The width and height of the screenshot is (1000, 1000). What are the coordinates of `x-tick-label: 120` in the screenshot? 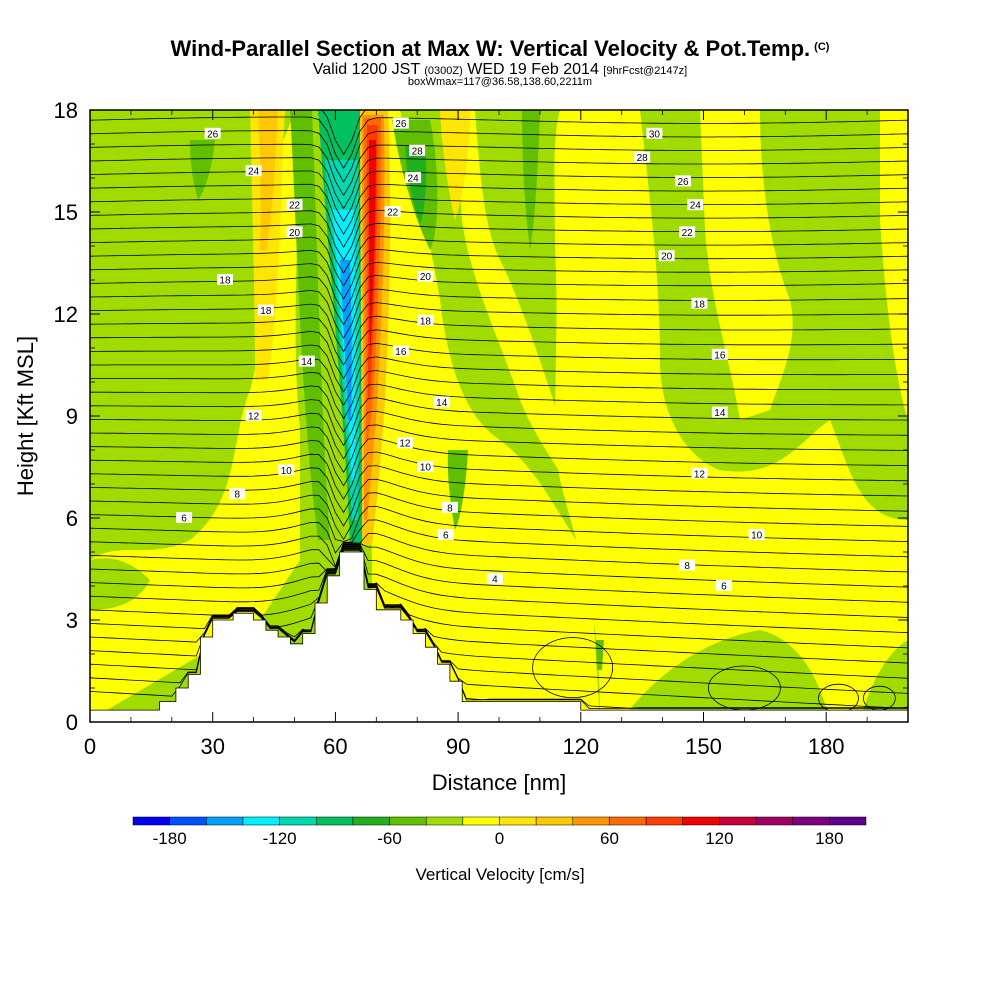 It's located at (580, 746).